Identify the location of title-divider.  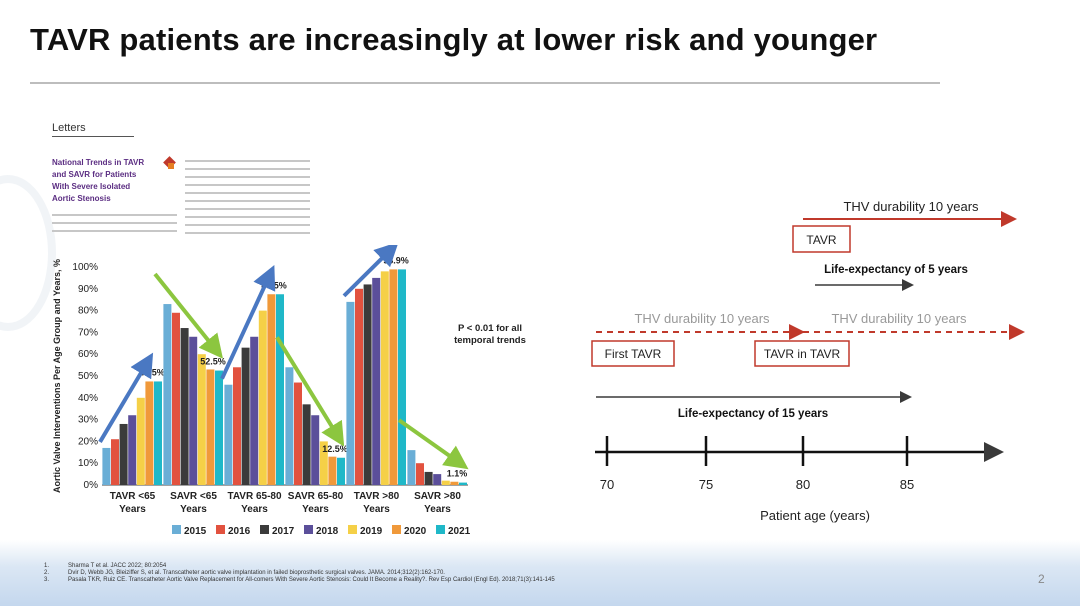
(485, 83).